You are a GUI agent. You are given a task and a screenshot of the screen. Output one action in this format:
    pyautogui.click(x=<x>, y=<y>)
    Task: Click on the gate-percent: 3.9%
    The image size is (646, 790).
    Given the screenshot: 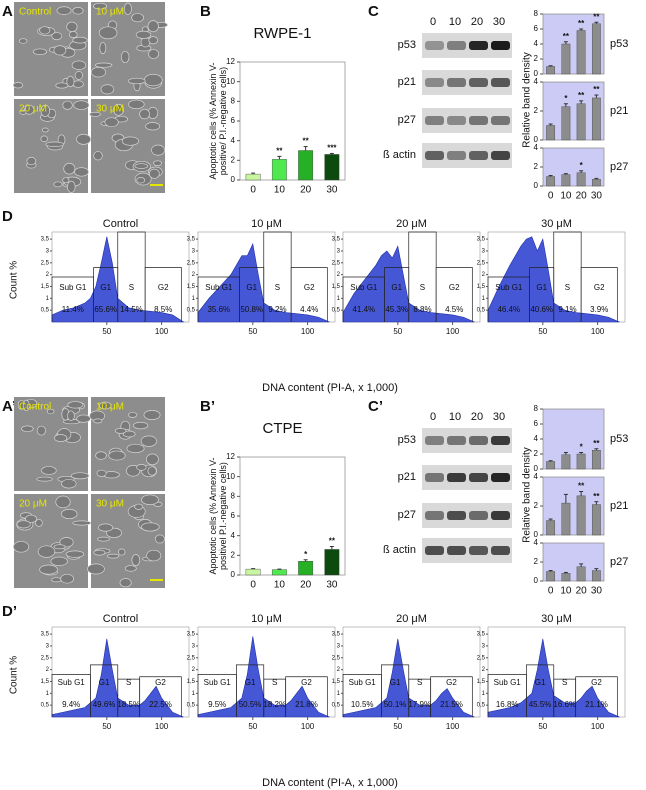 What is the action you would take?
    pyautogui.click(x=599, y=309)
    